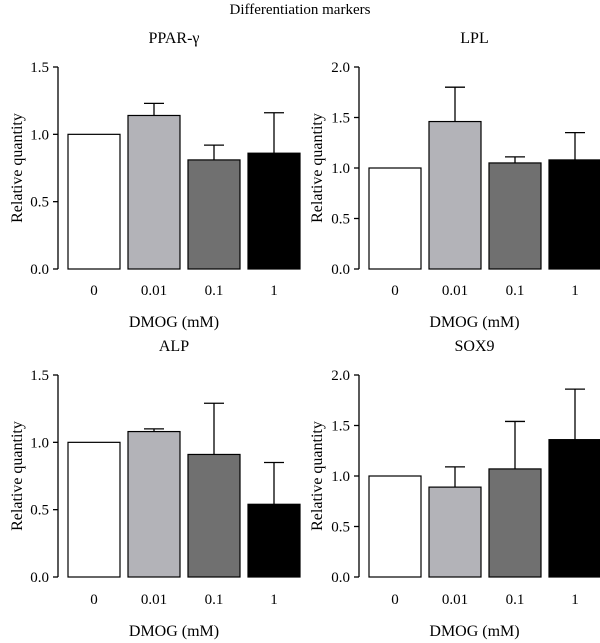 The image size is (600, 643). Describe the element at coordinates (174, 38) in the screenshot. I see `chart-title: PPAR-γ` at that location.